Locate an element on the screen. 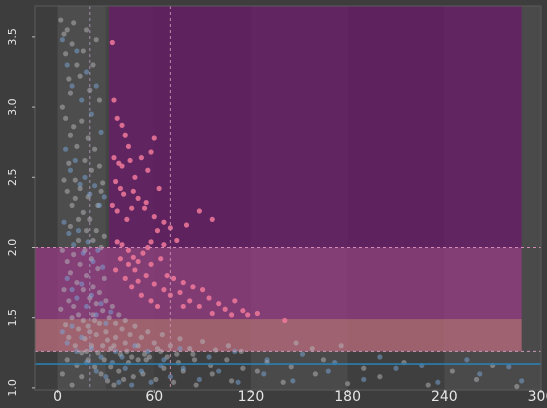 This screenshot has height=408, width=547. x-tick-label-1: 60 is located at coordinates (154, 397).